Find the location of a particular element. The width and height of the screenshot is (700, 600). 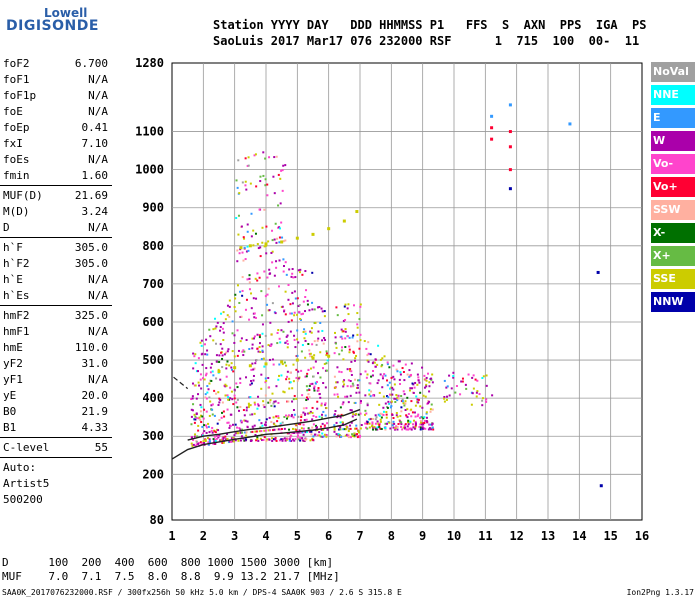

y-tick-label: 400 is located at coordinates (153, 398).